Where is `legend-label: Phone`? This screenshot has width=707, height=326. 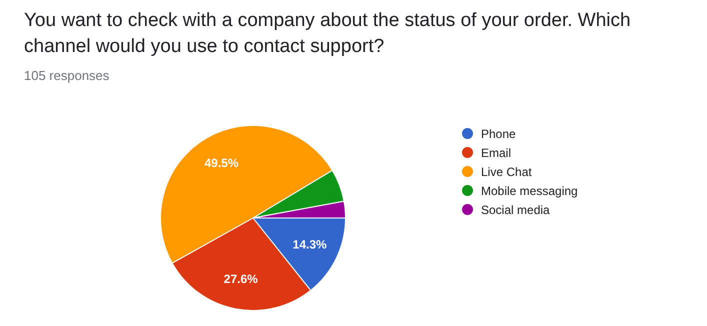 legend-label: Phone is located at coordinates (498, 133).